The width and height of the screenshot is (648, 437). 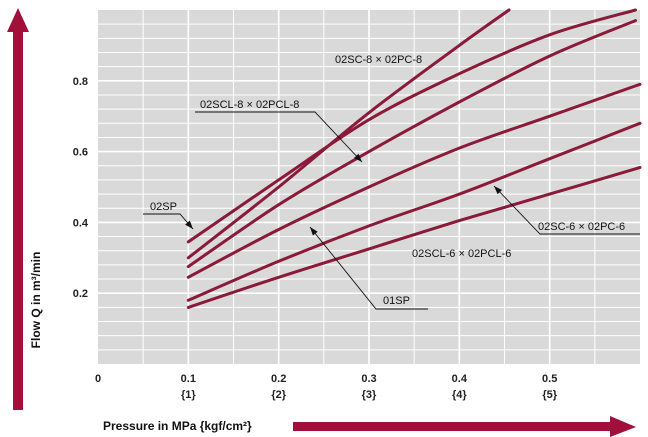 I want to click on x-tick-sublabel: {3}, so click(x=369, y=395).